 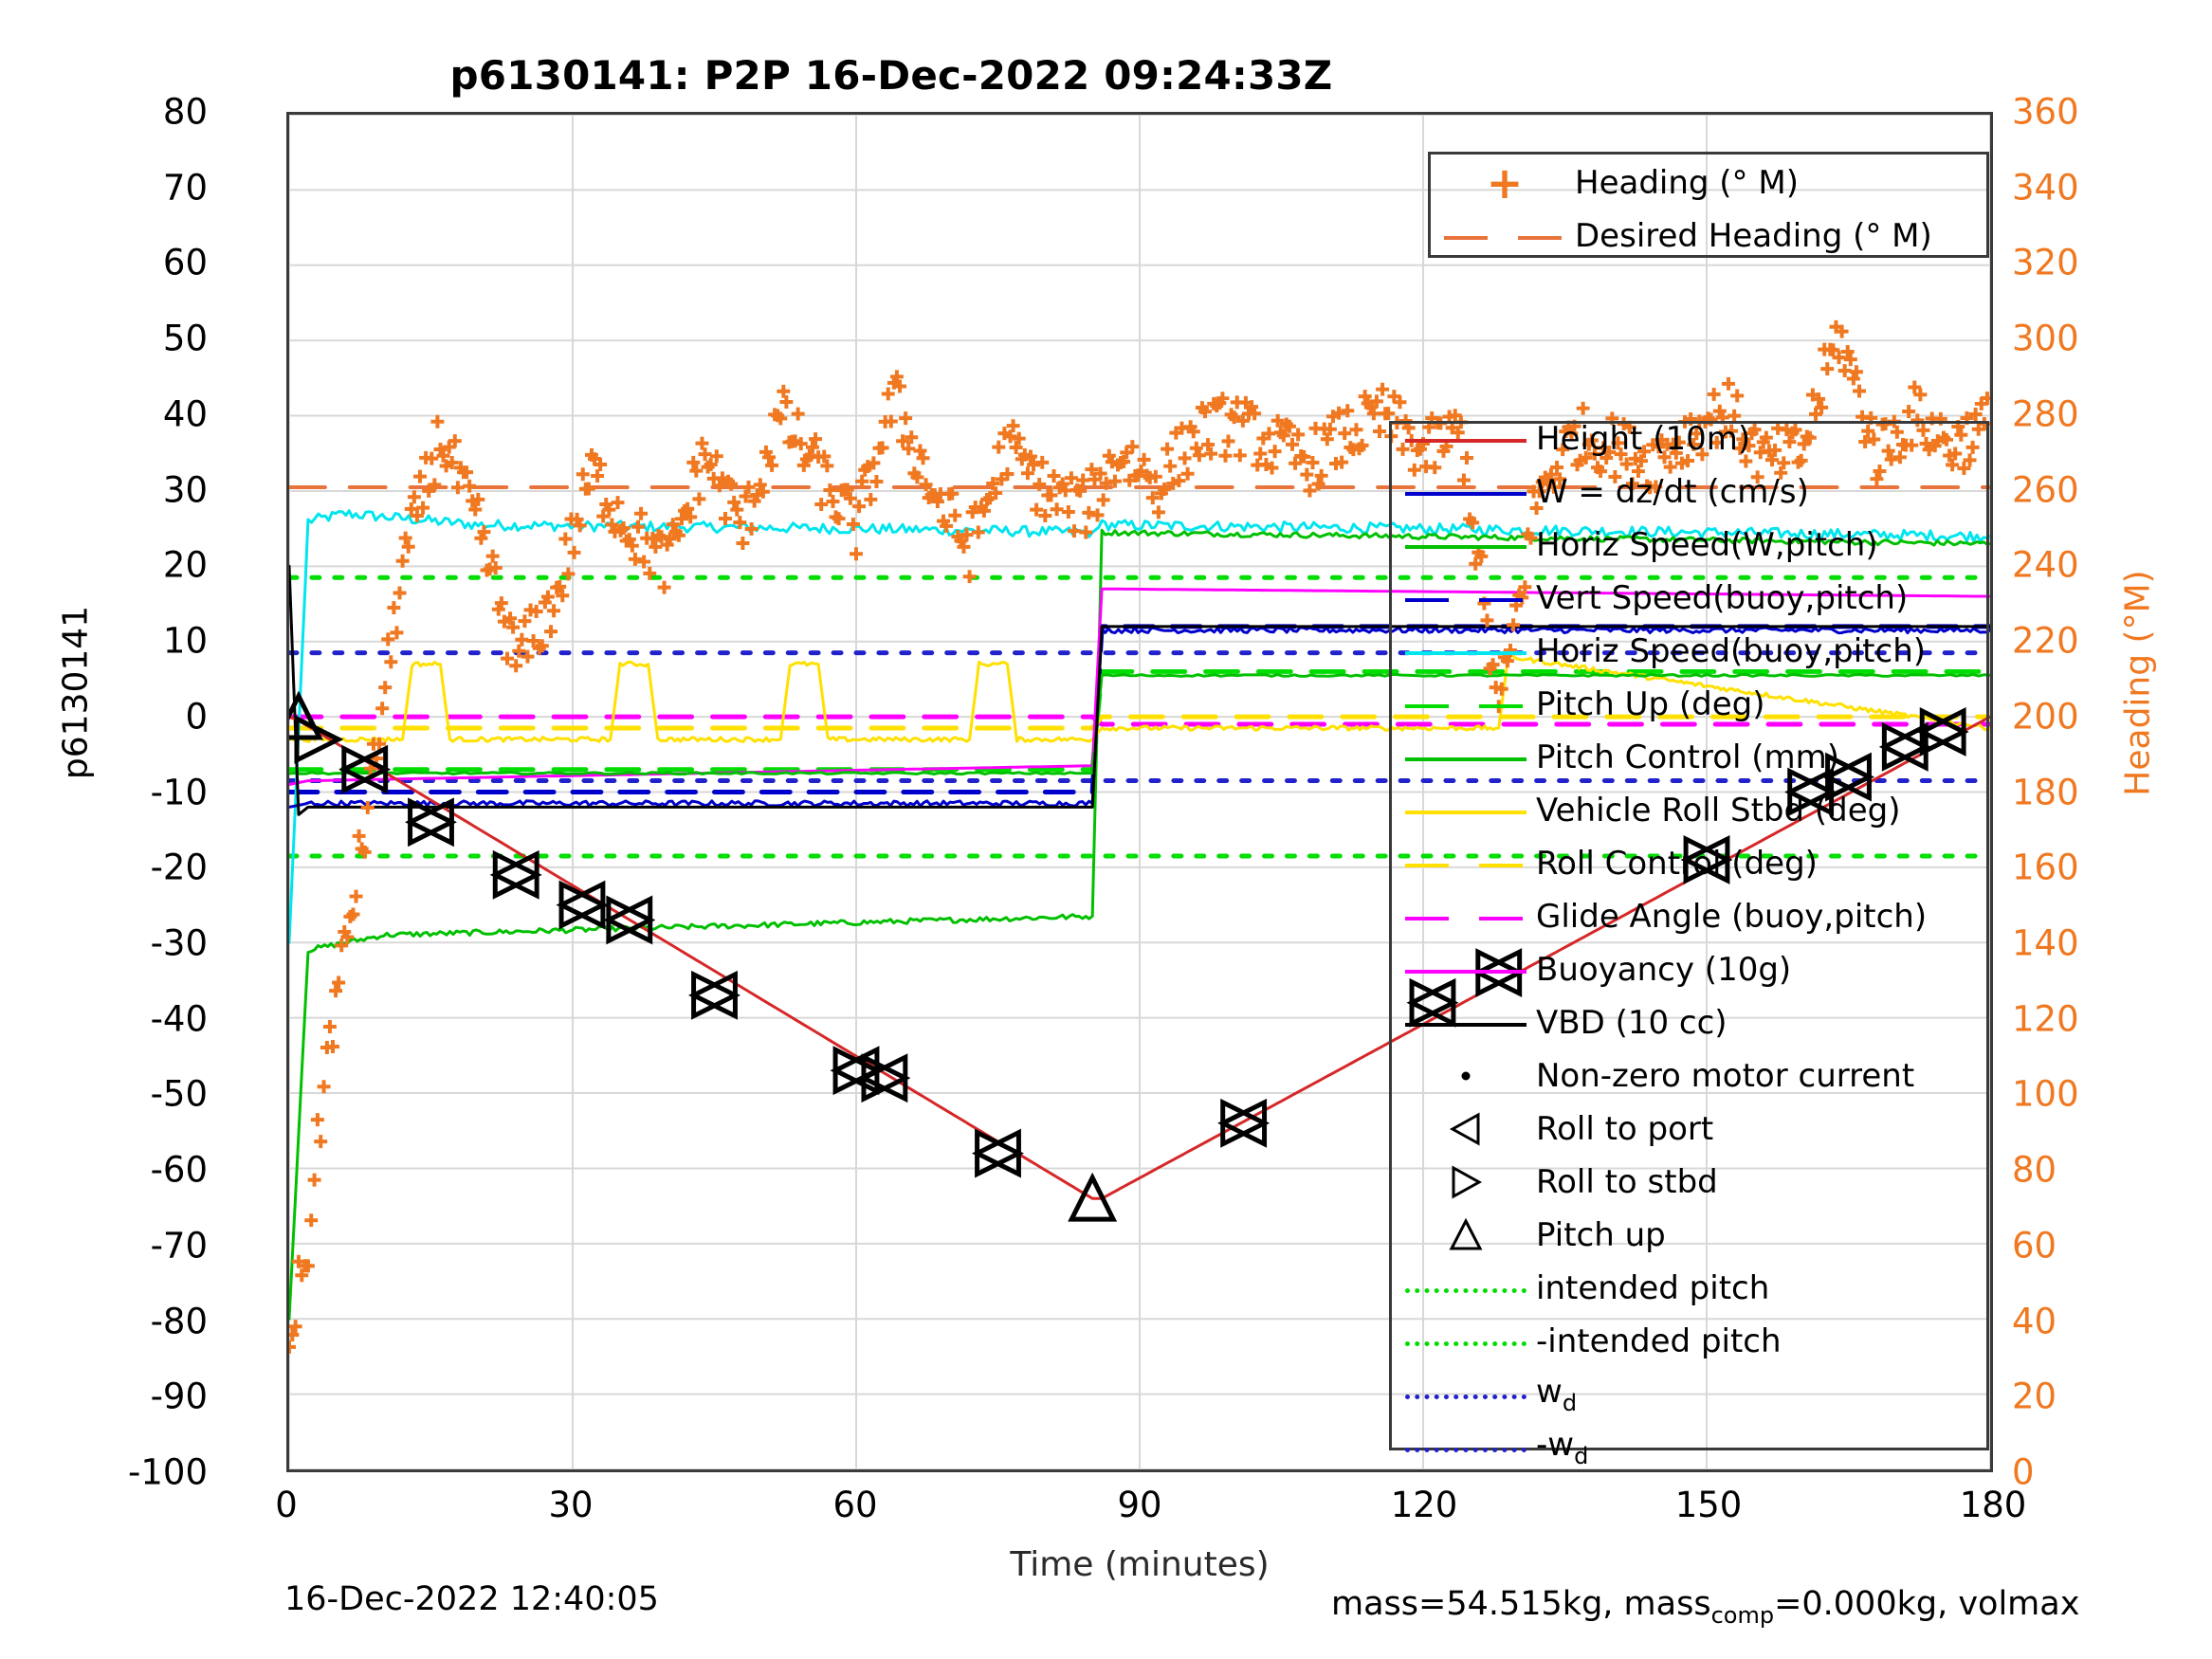 I want to click on y-tick-left--100: -100, so click(x=168, y=1472).